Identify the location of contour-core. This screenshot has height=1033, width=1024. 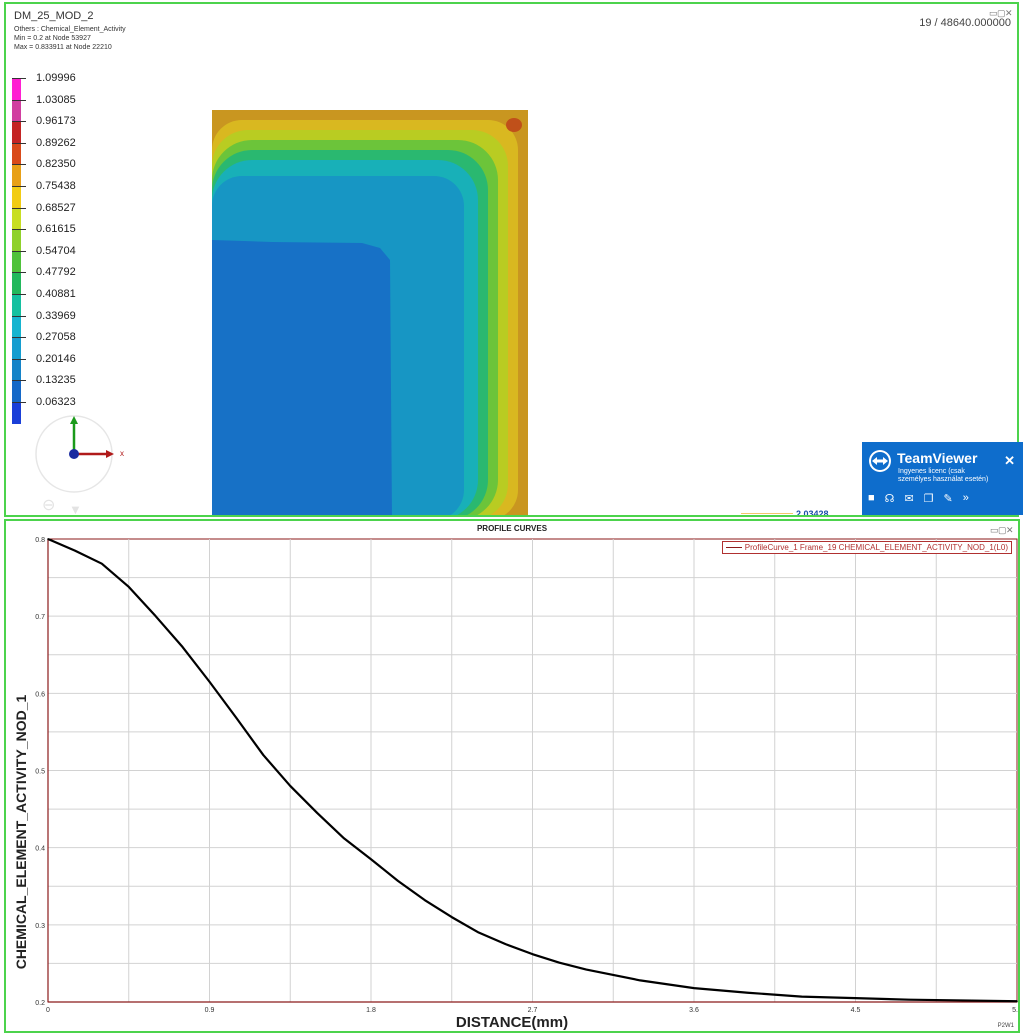
(302, 377).